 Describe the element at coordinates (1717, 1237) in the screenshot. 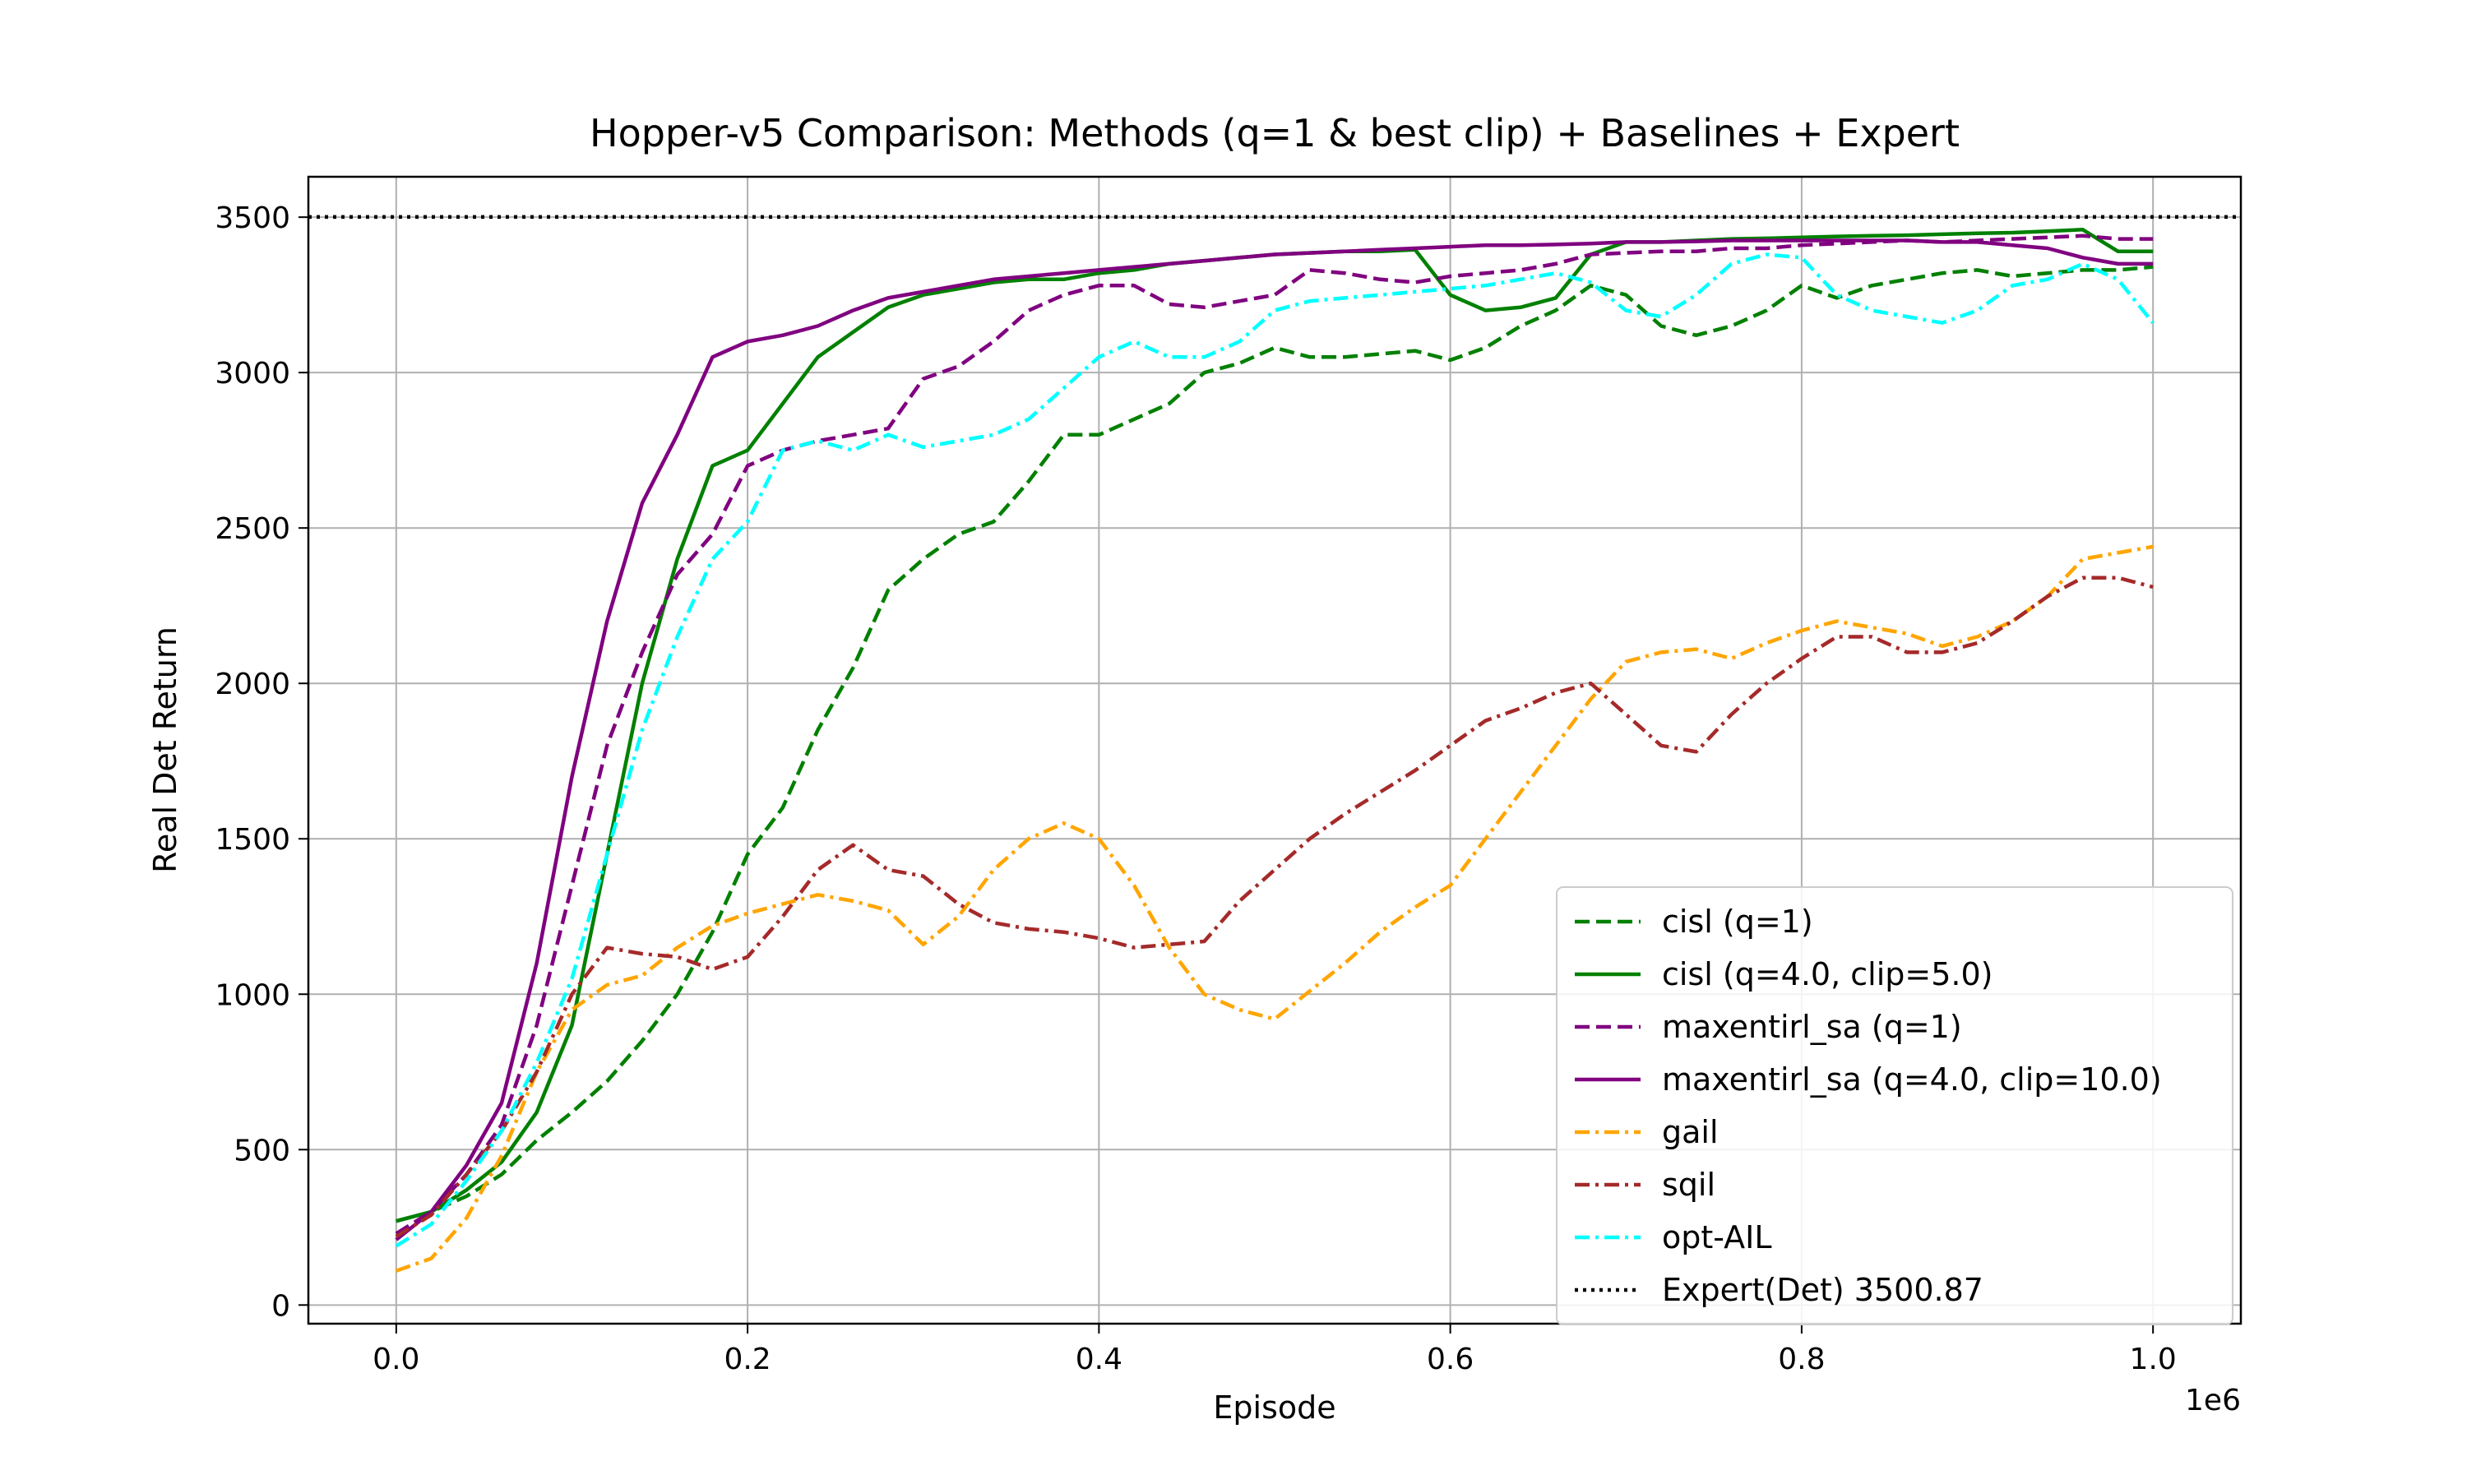

I see `legend-label: opt-AIL` at that location.